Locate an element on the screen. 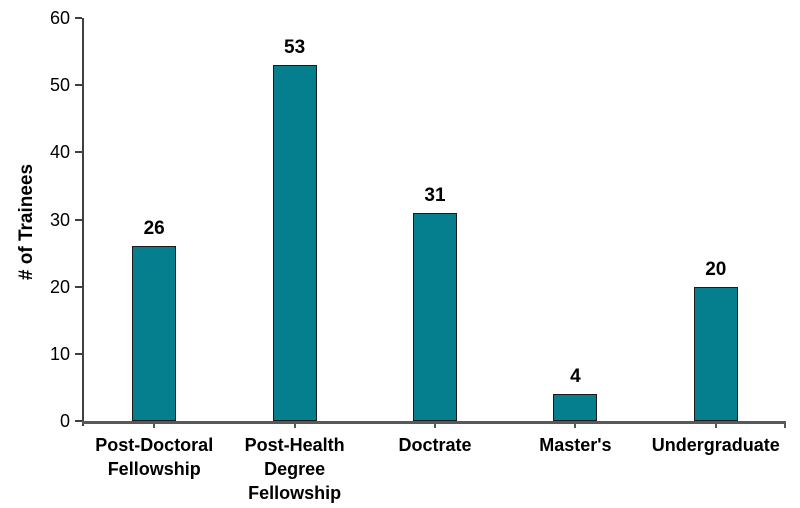 This screenshot has height=508, width=800. y-axis-line is located at coordinates (83, 222).